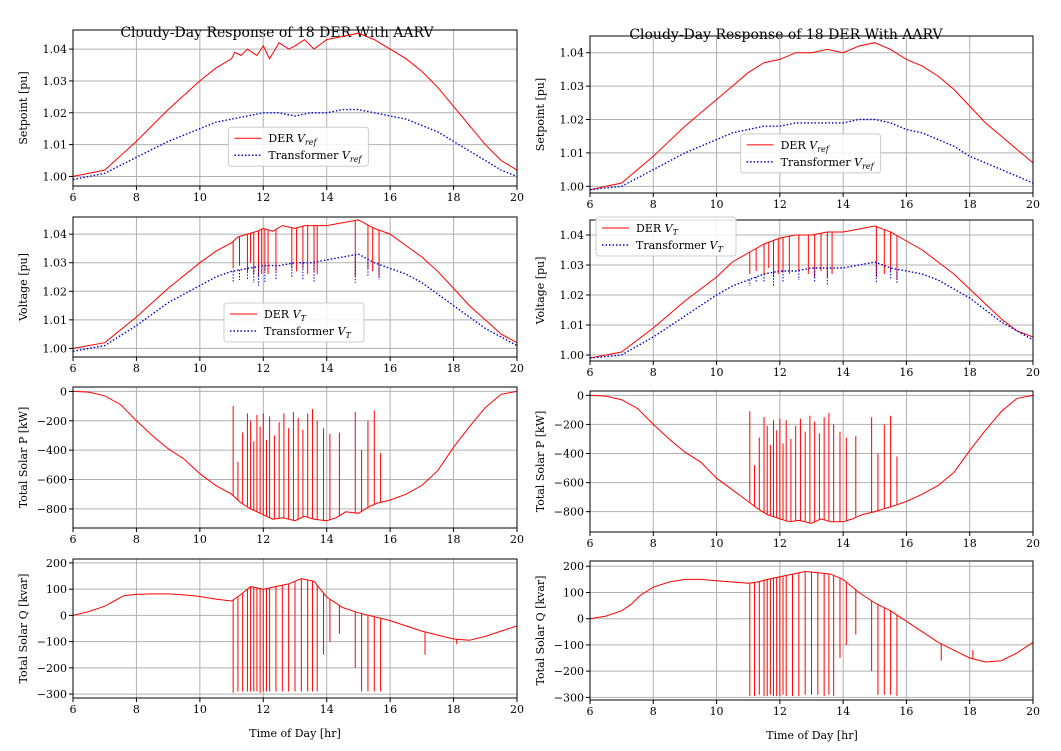  What do you see at coordinates (828, 163) in the screenshot?
I see `legend-label: Transformer Vref` at bounding box center [828, 163].